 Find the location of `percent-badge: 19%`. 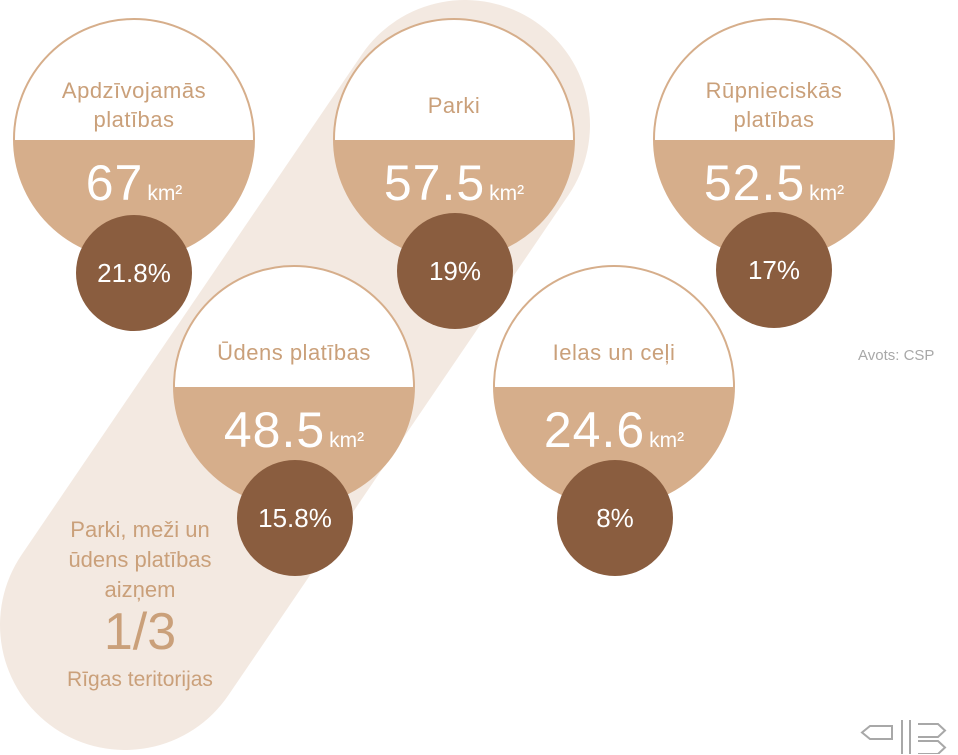

percent-badge: 19% is located at coordinates (455, 271).